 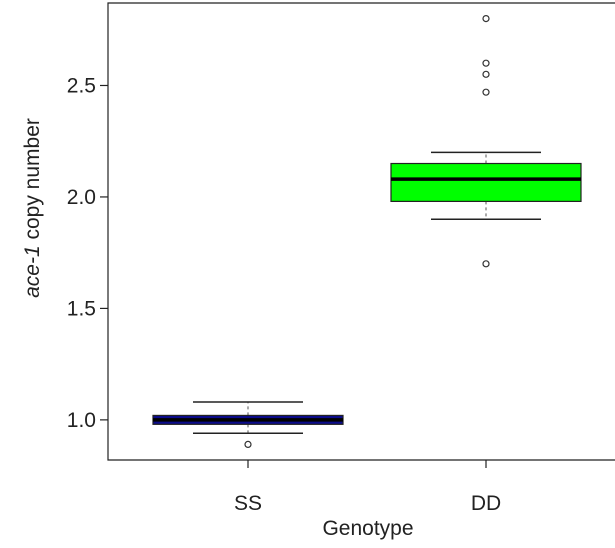 I want to click on y-tick-label: 2.0, so click(x=81, y=197).